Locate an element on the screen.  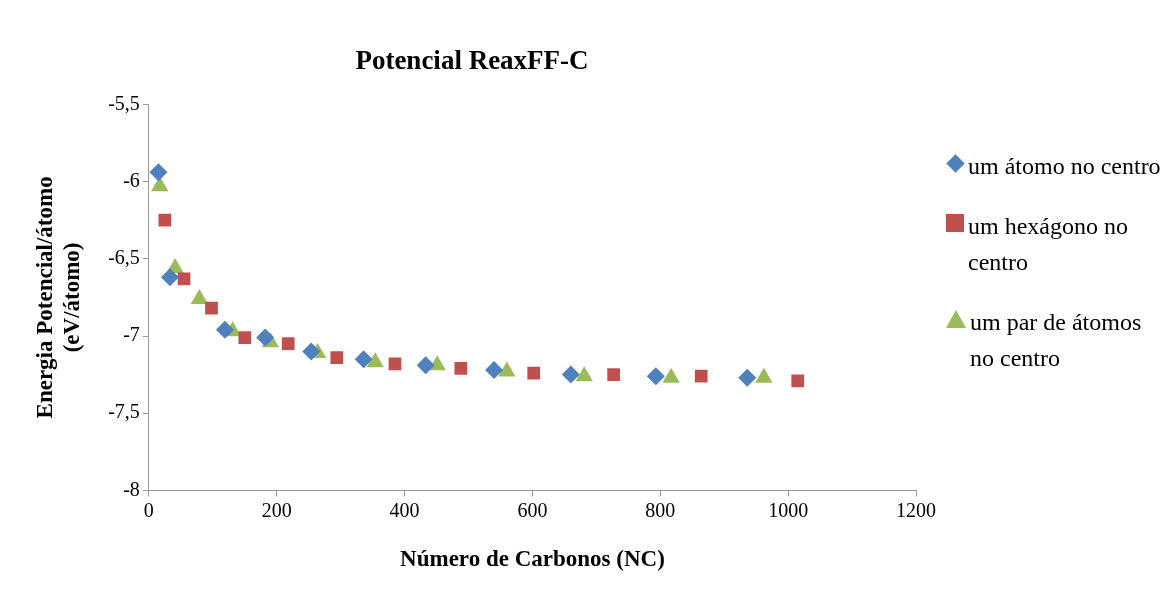
x-tick-label: 1000 is located at coordinates (788, 509).